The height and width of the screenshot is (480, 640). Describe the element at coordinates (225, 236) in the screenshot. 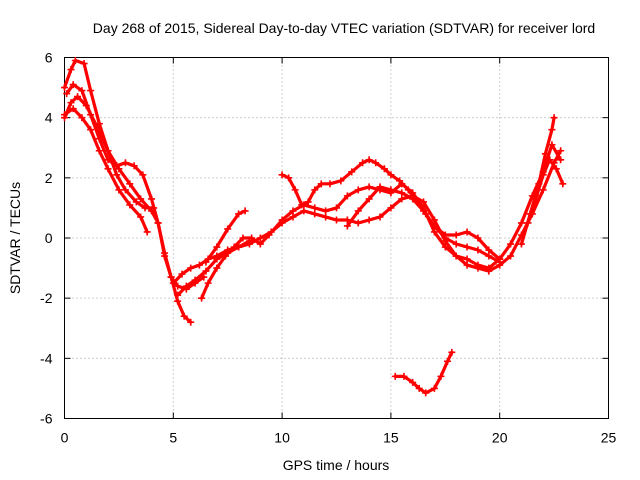

I see `series-track-i` at that location.